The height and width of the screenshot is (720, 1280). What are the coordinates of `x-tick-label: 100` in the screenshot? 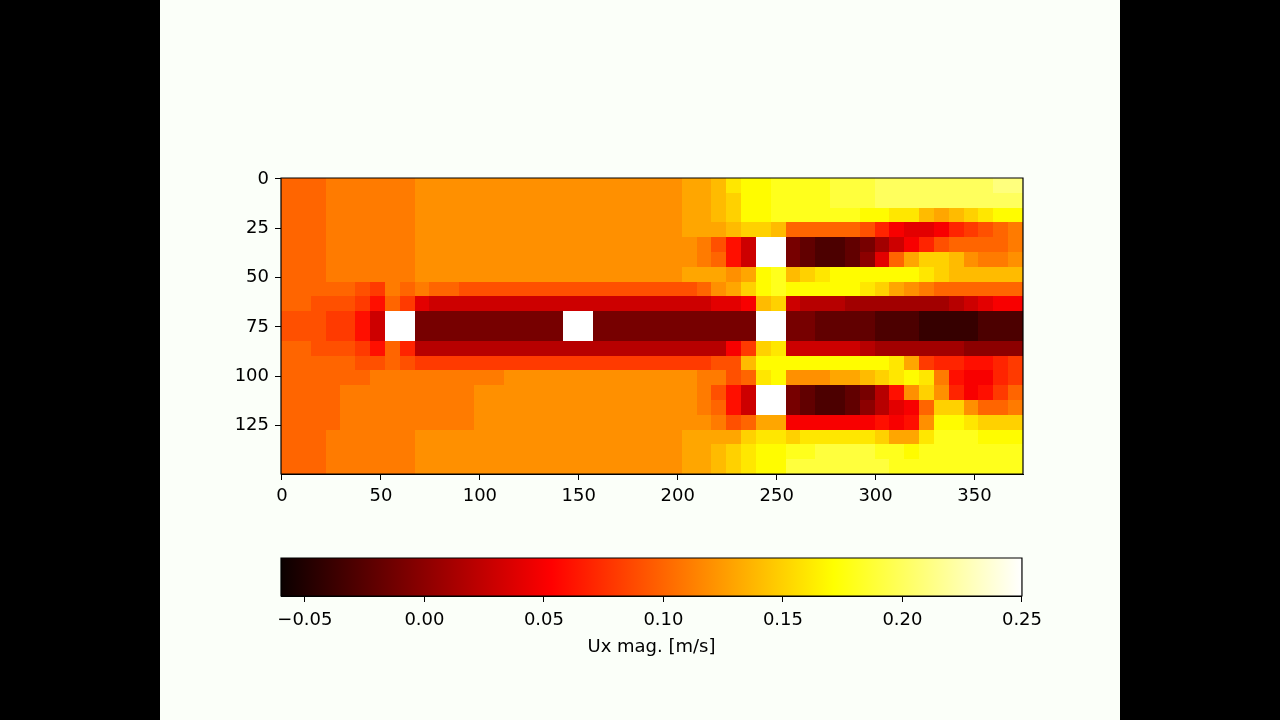 It's located at (480, 495).